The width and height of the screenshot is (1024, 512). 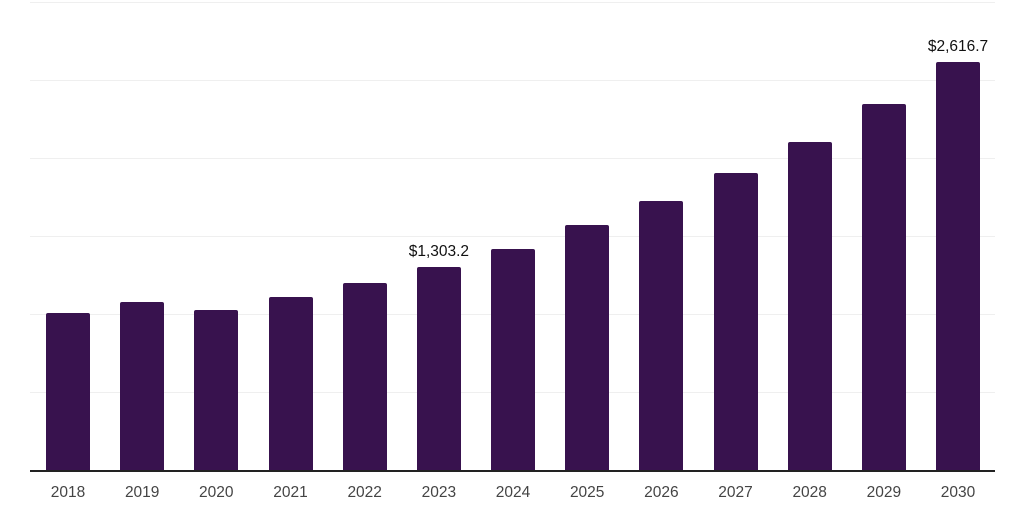 I want to click on data-label-2030: $2,616.7, so click(x=958, y=46).